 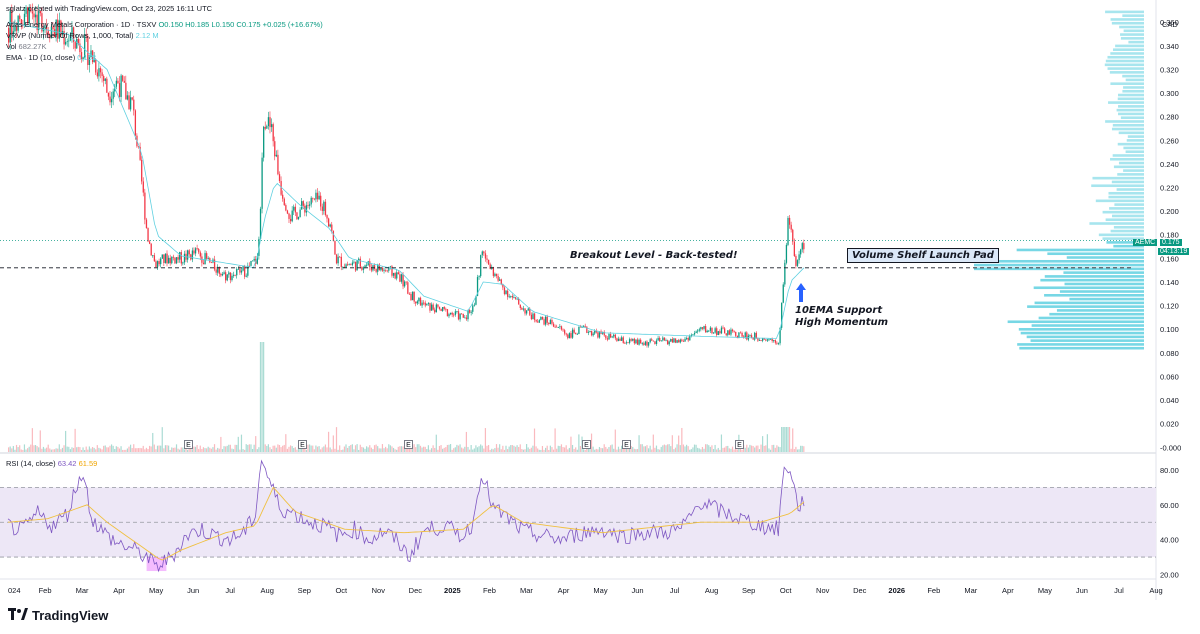 What do you see at coordinates (923, 255) in the screenshot?
I see `volume-shelf-annotation: Volume Shelf Launch Pad` at bounding box center [923, 255].